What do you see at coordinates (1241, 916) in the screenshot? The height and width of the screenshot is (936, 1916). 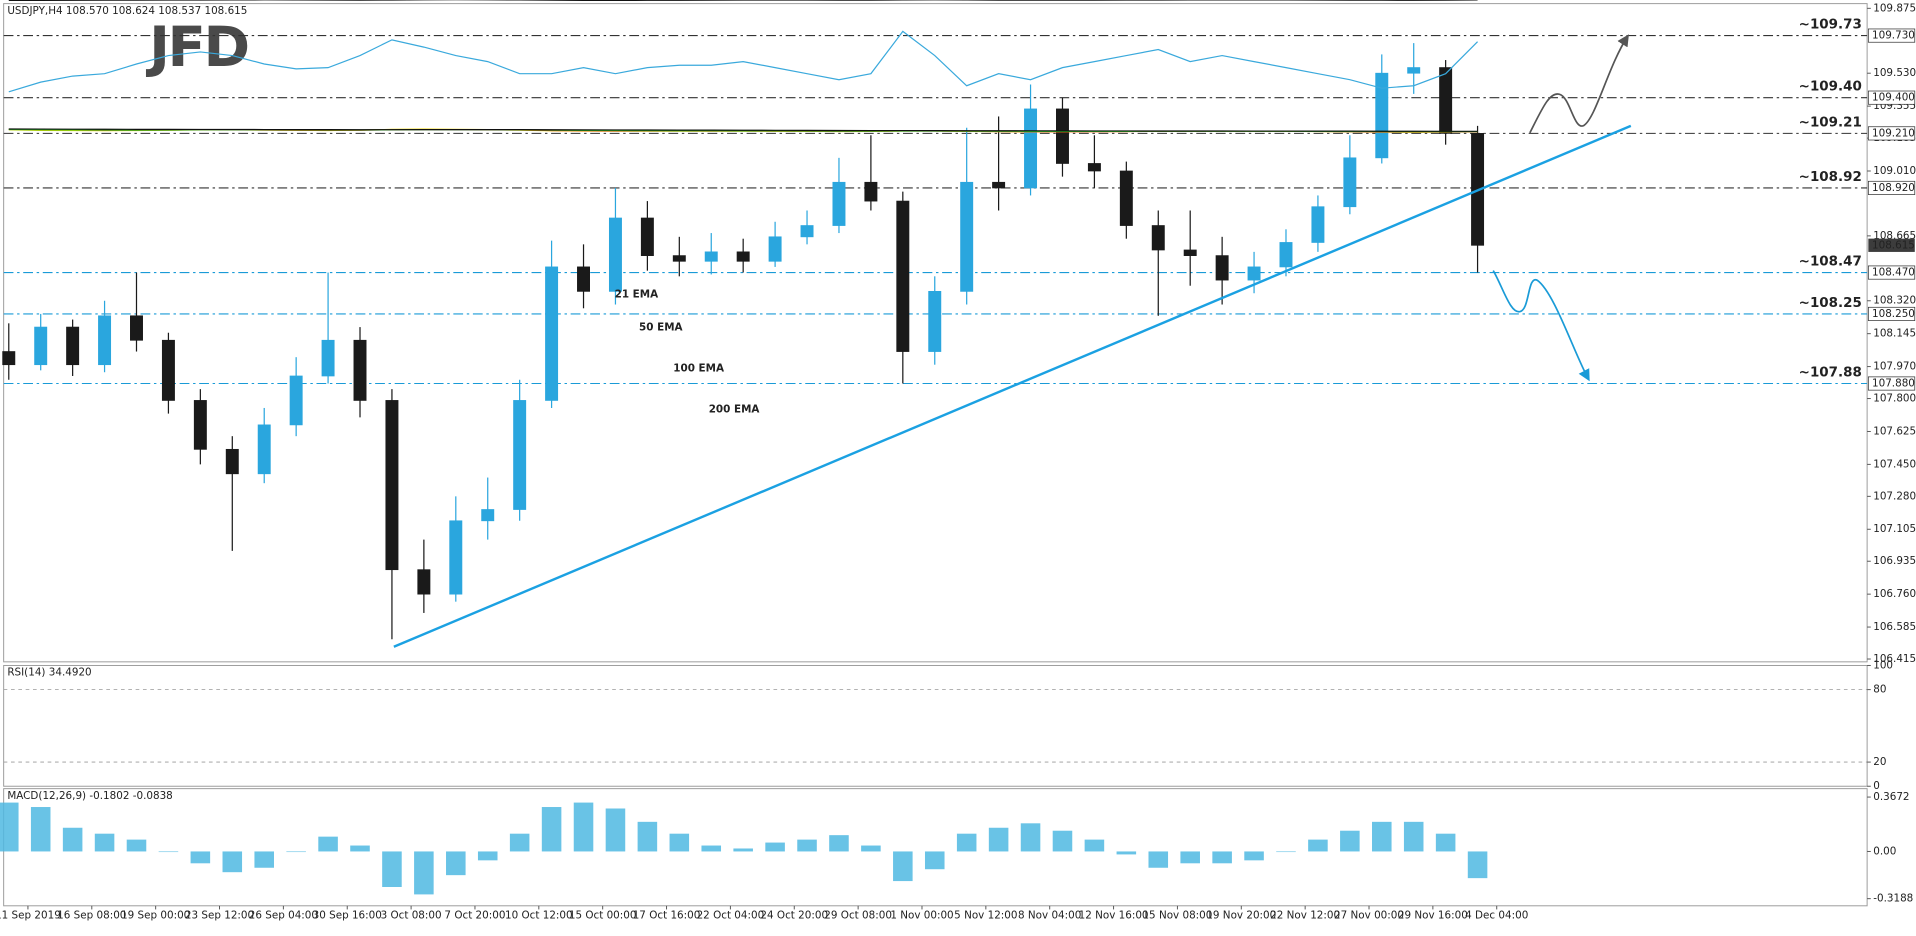 I see `x-tick-label: 19 Nov 20:00` at bounding box center [1241, 916].